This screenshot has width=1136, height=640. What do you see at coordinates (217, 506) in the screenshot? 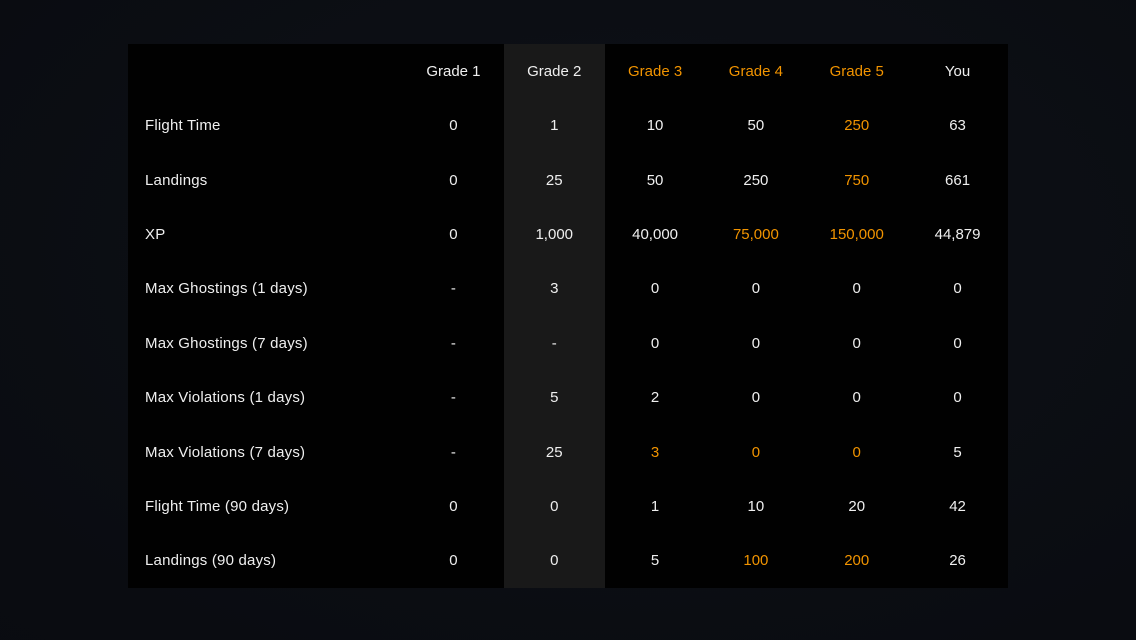
I see `row-label: Flight Time (90 days)` at bounding box center [217, 506].